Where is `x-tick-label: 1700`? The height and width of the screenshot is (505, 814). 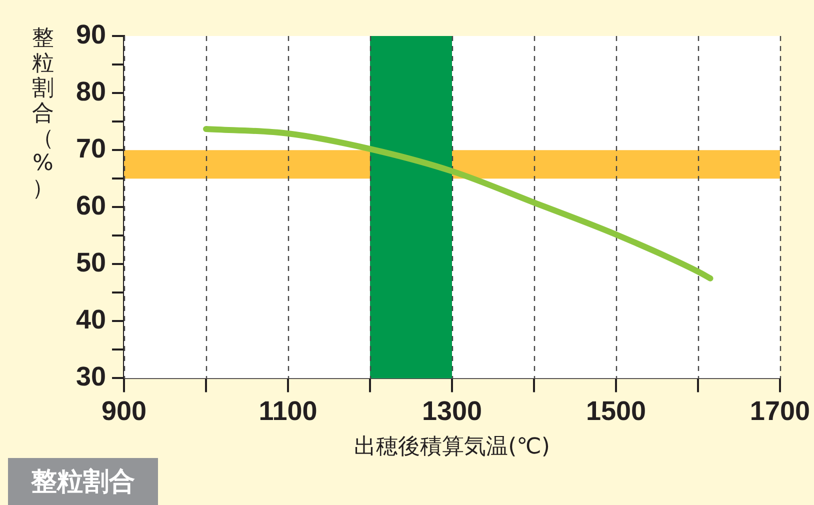
x-tick-label: 1700 is located at coordinates (780, 411).